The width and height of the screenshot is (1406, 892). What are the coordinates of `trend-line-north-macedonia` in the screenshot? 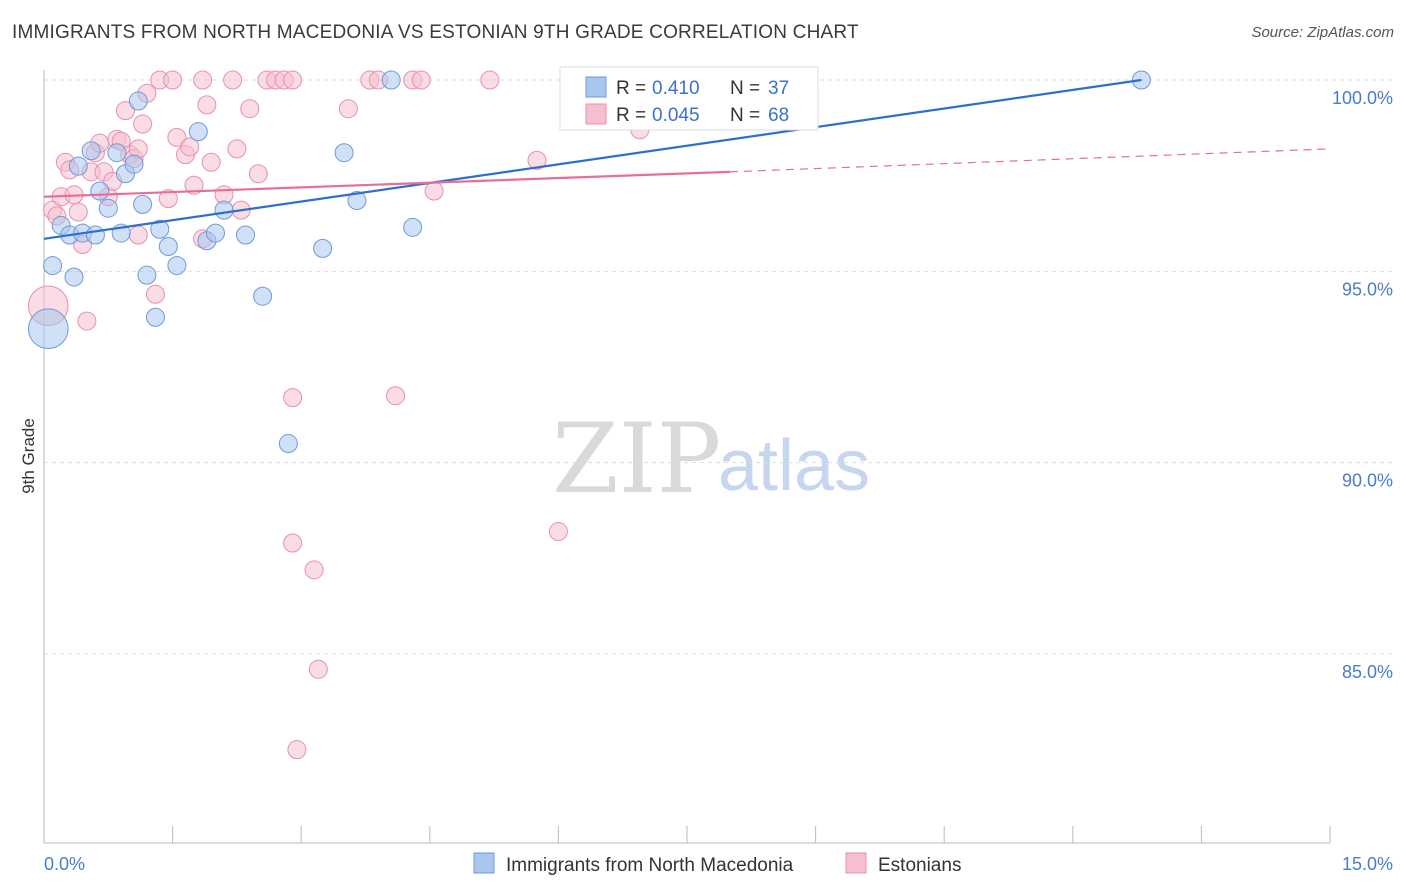 It's located at (592, 159).